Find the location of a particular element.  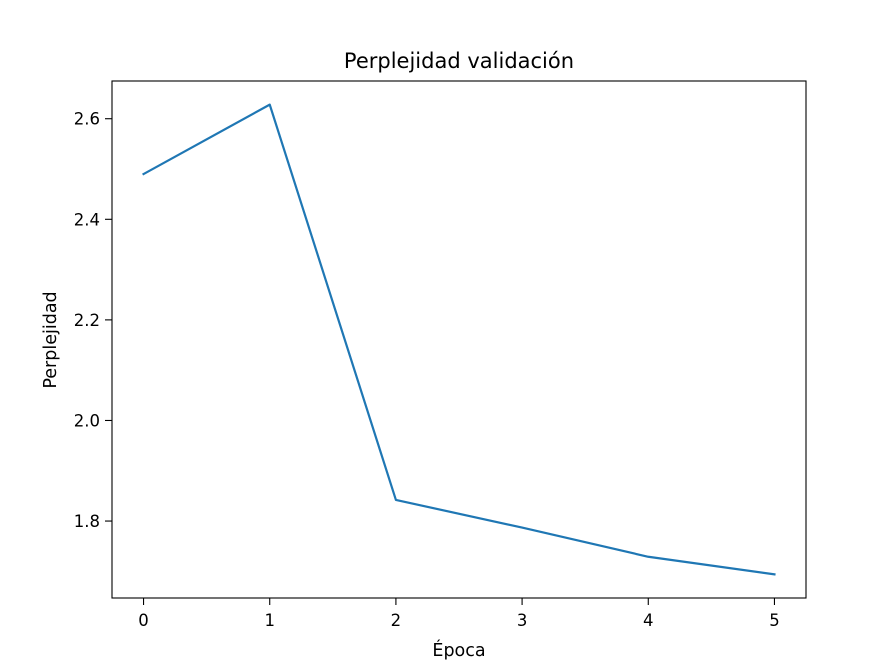

y-tick-label-4: 2.6 is located at coordinates (87, 119).